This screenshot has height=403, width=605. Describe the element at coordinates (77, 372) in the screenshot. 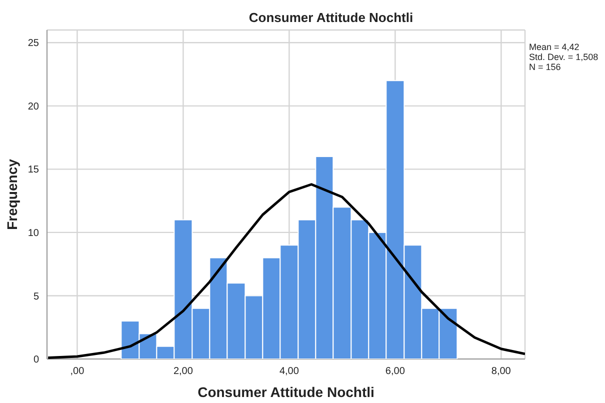

I see `x-tick-label: ,00` at that location.